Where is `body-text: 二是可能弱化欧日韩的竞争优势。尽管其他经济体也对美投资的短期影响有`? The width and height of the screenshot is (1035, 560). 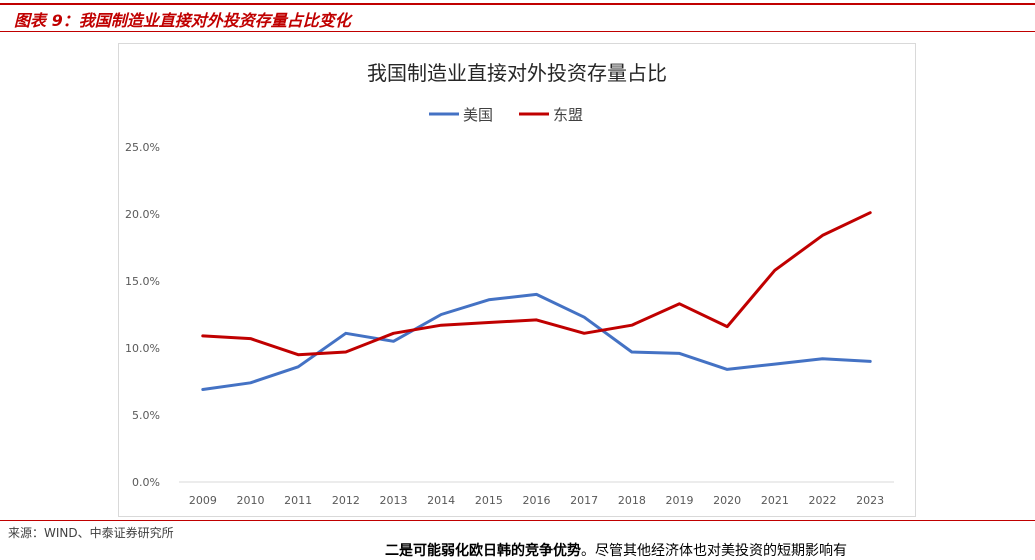
body-text: 二是可能弱化欧日韩的竞争优势。尽管其他经济体也对美投资的短期影响有 is located at coordinates (616, 550).